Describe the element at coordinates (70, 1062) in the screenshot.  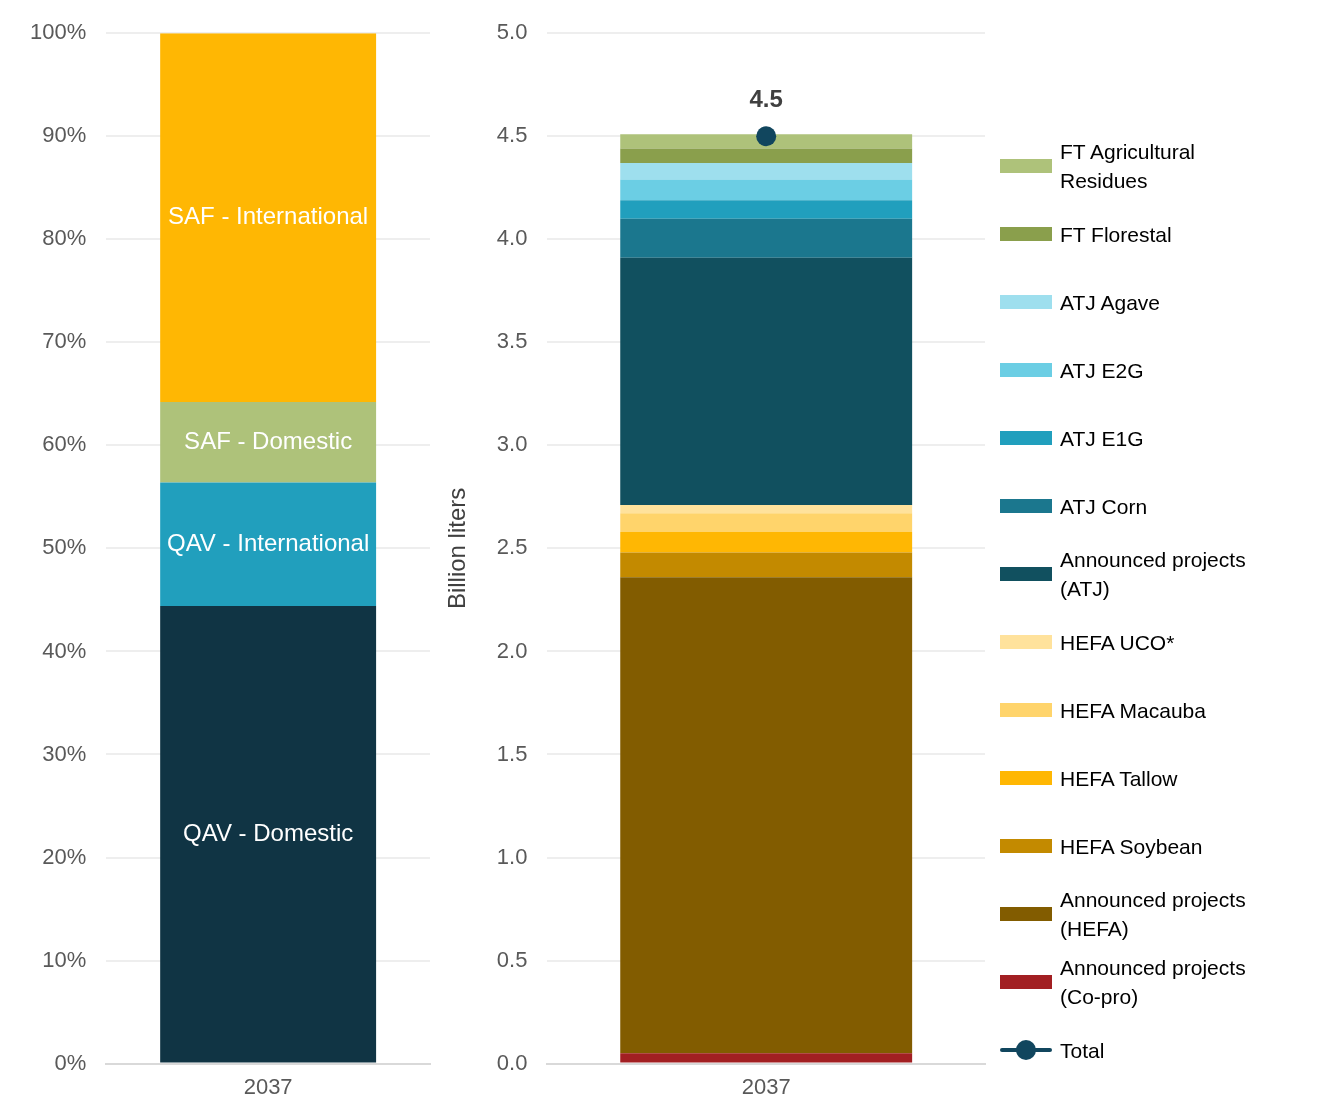
I see `y-tick-label: 0%` at that location.